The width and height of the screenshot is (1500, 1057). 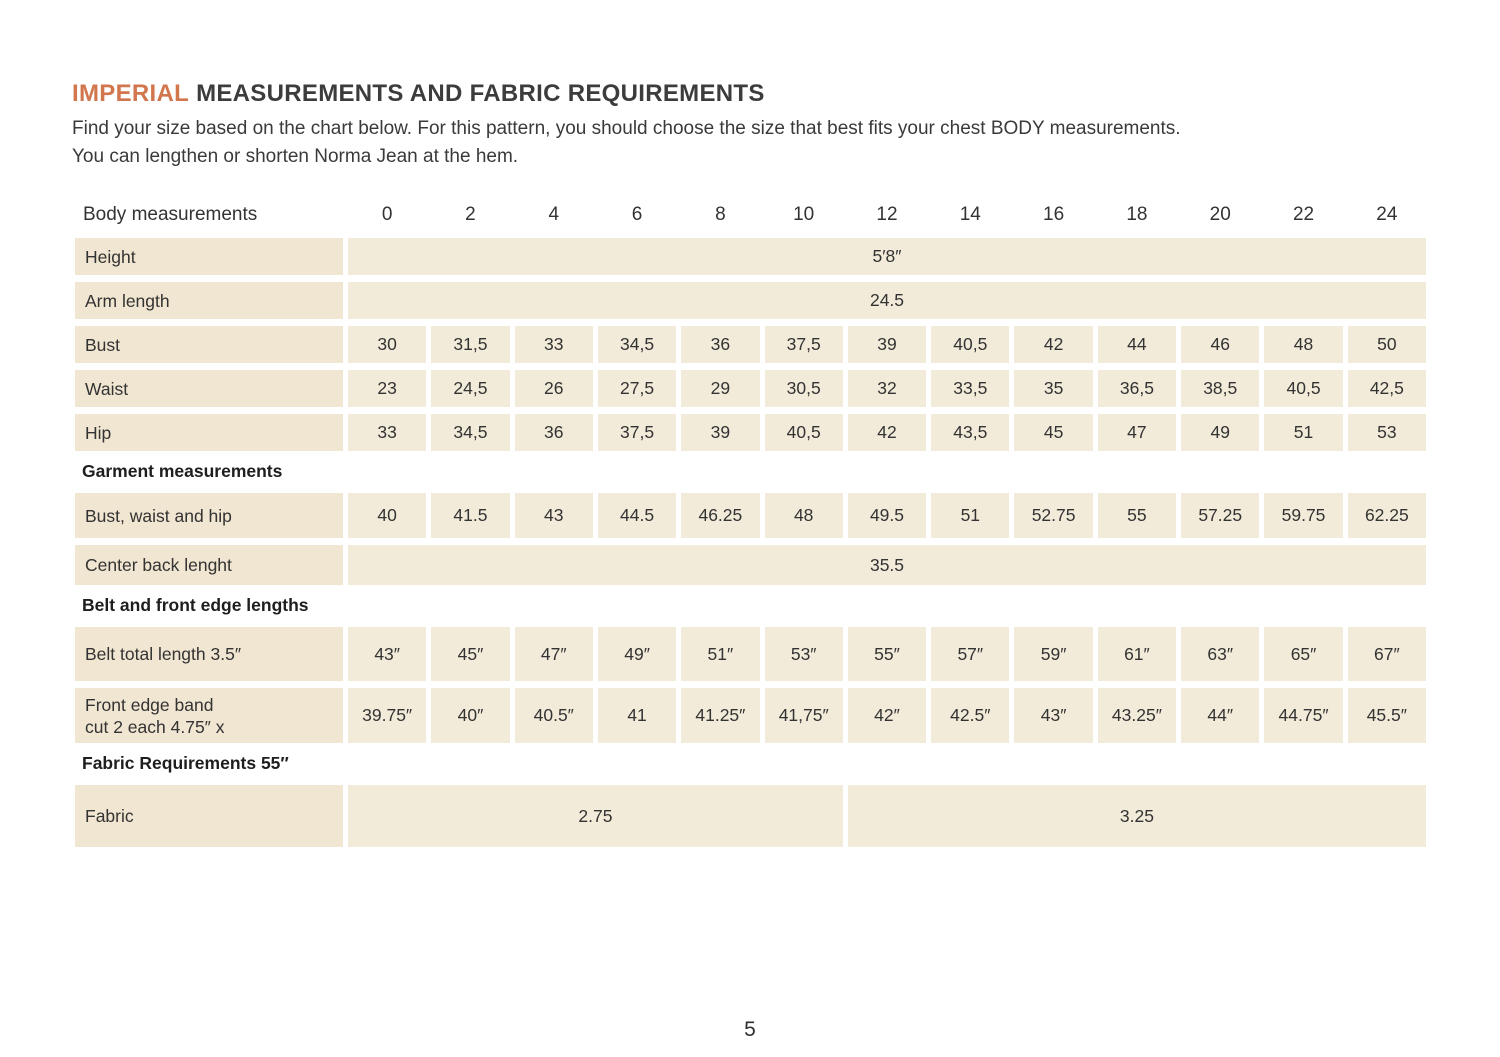 I want to click on row-label-line: Front edge band, so click(x=149, y=704).